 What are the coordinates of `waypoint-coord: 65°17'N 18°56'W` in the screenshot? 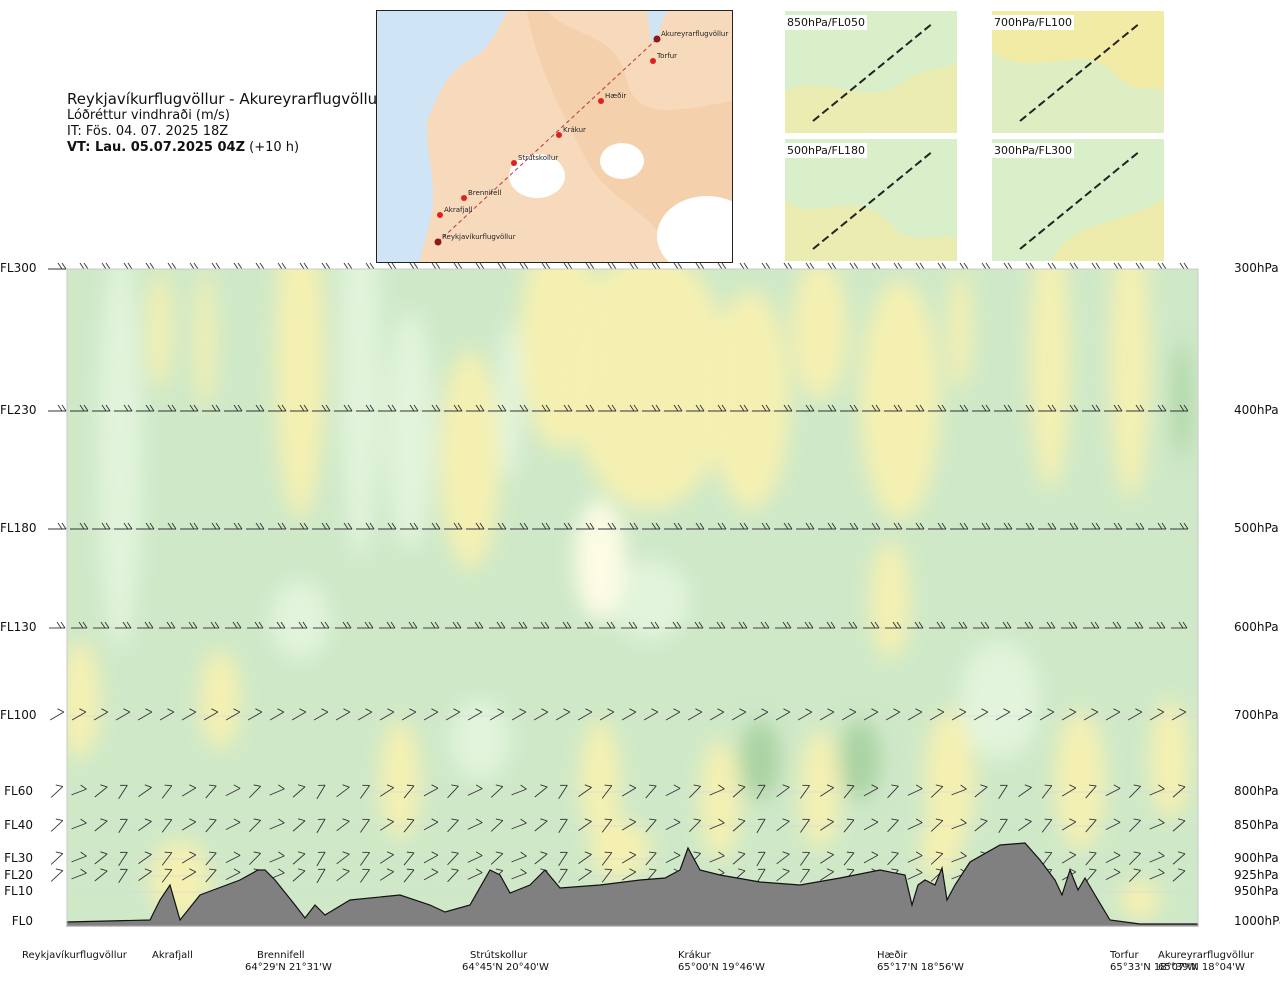 It's located at (920, 967).